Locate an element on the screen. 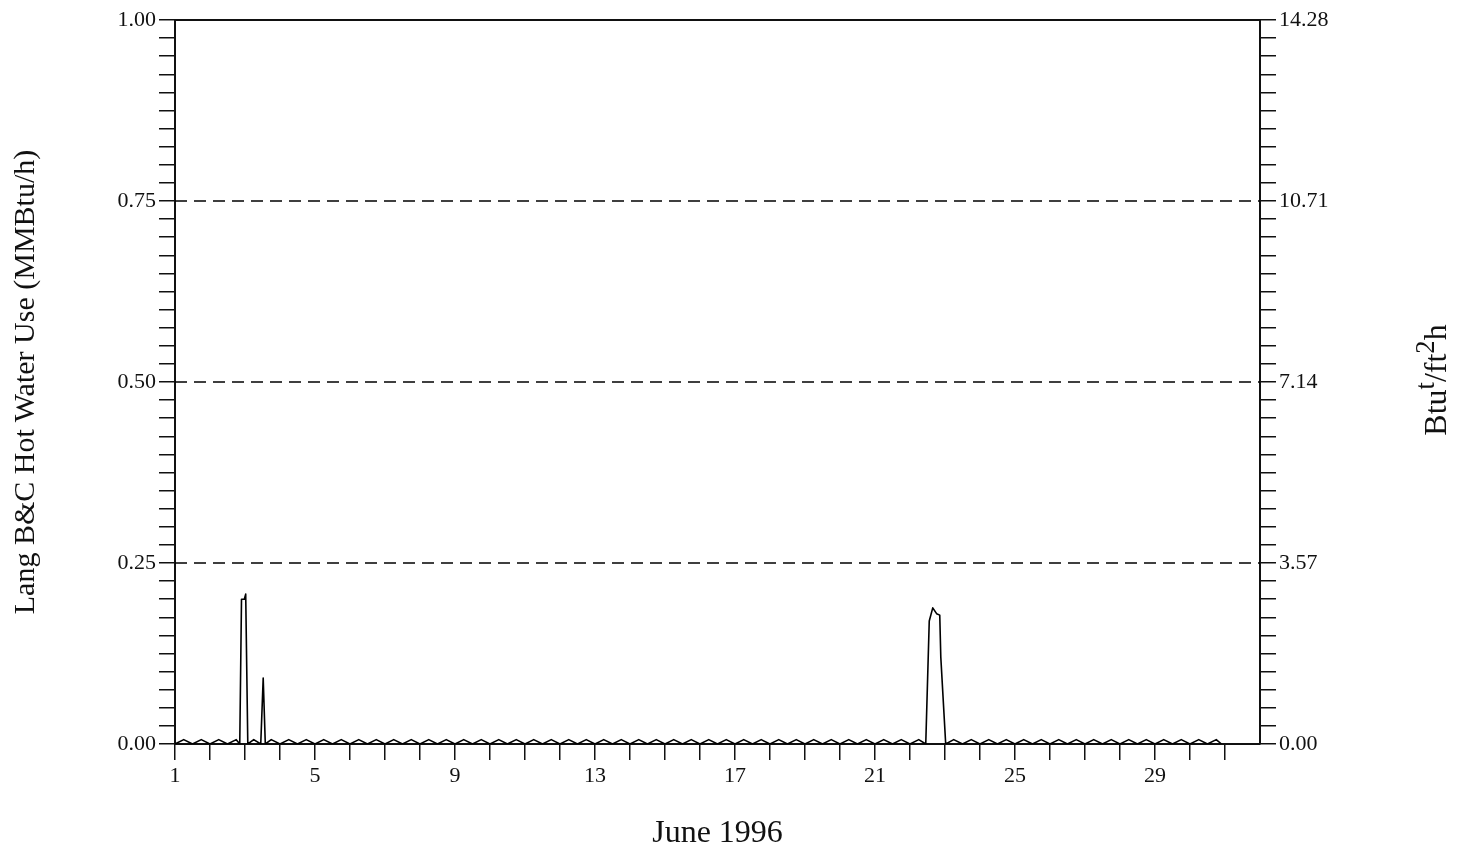 This screenshot has height=861, width=1464. x-tick-label: 13 is located at coordinates (595, 774).